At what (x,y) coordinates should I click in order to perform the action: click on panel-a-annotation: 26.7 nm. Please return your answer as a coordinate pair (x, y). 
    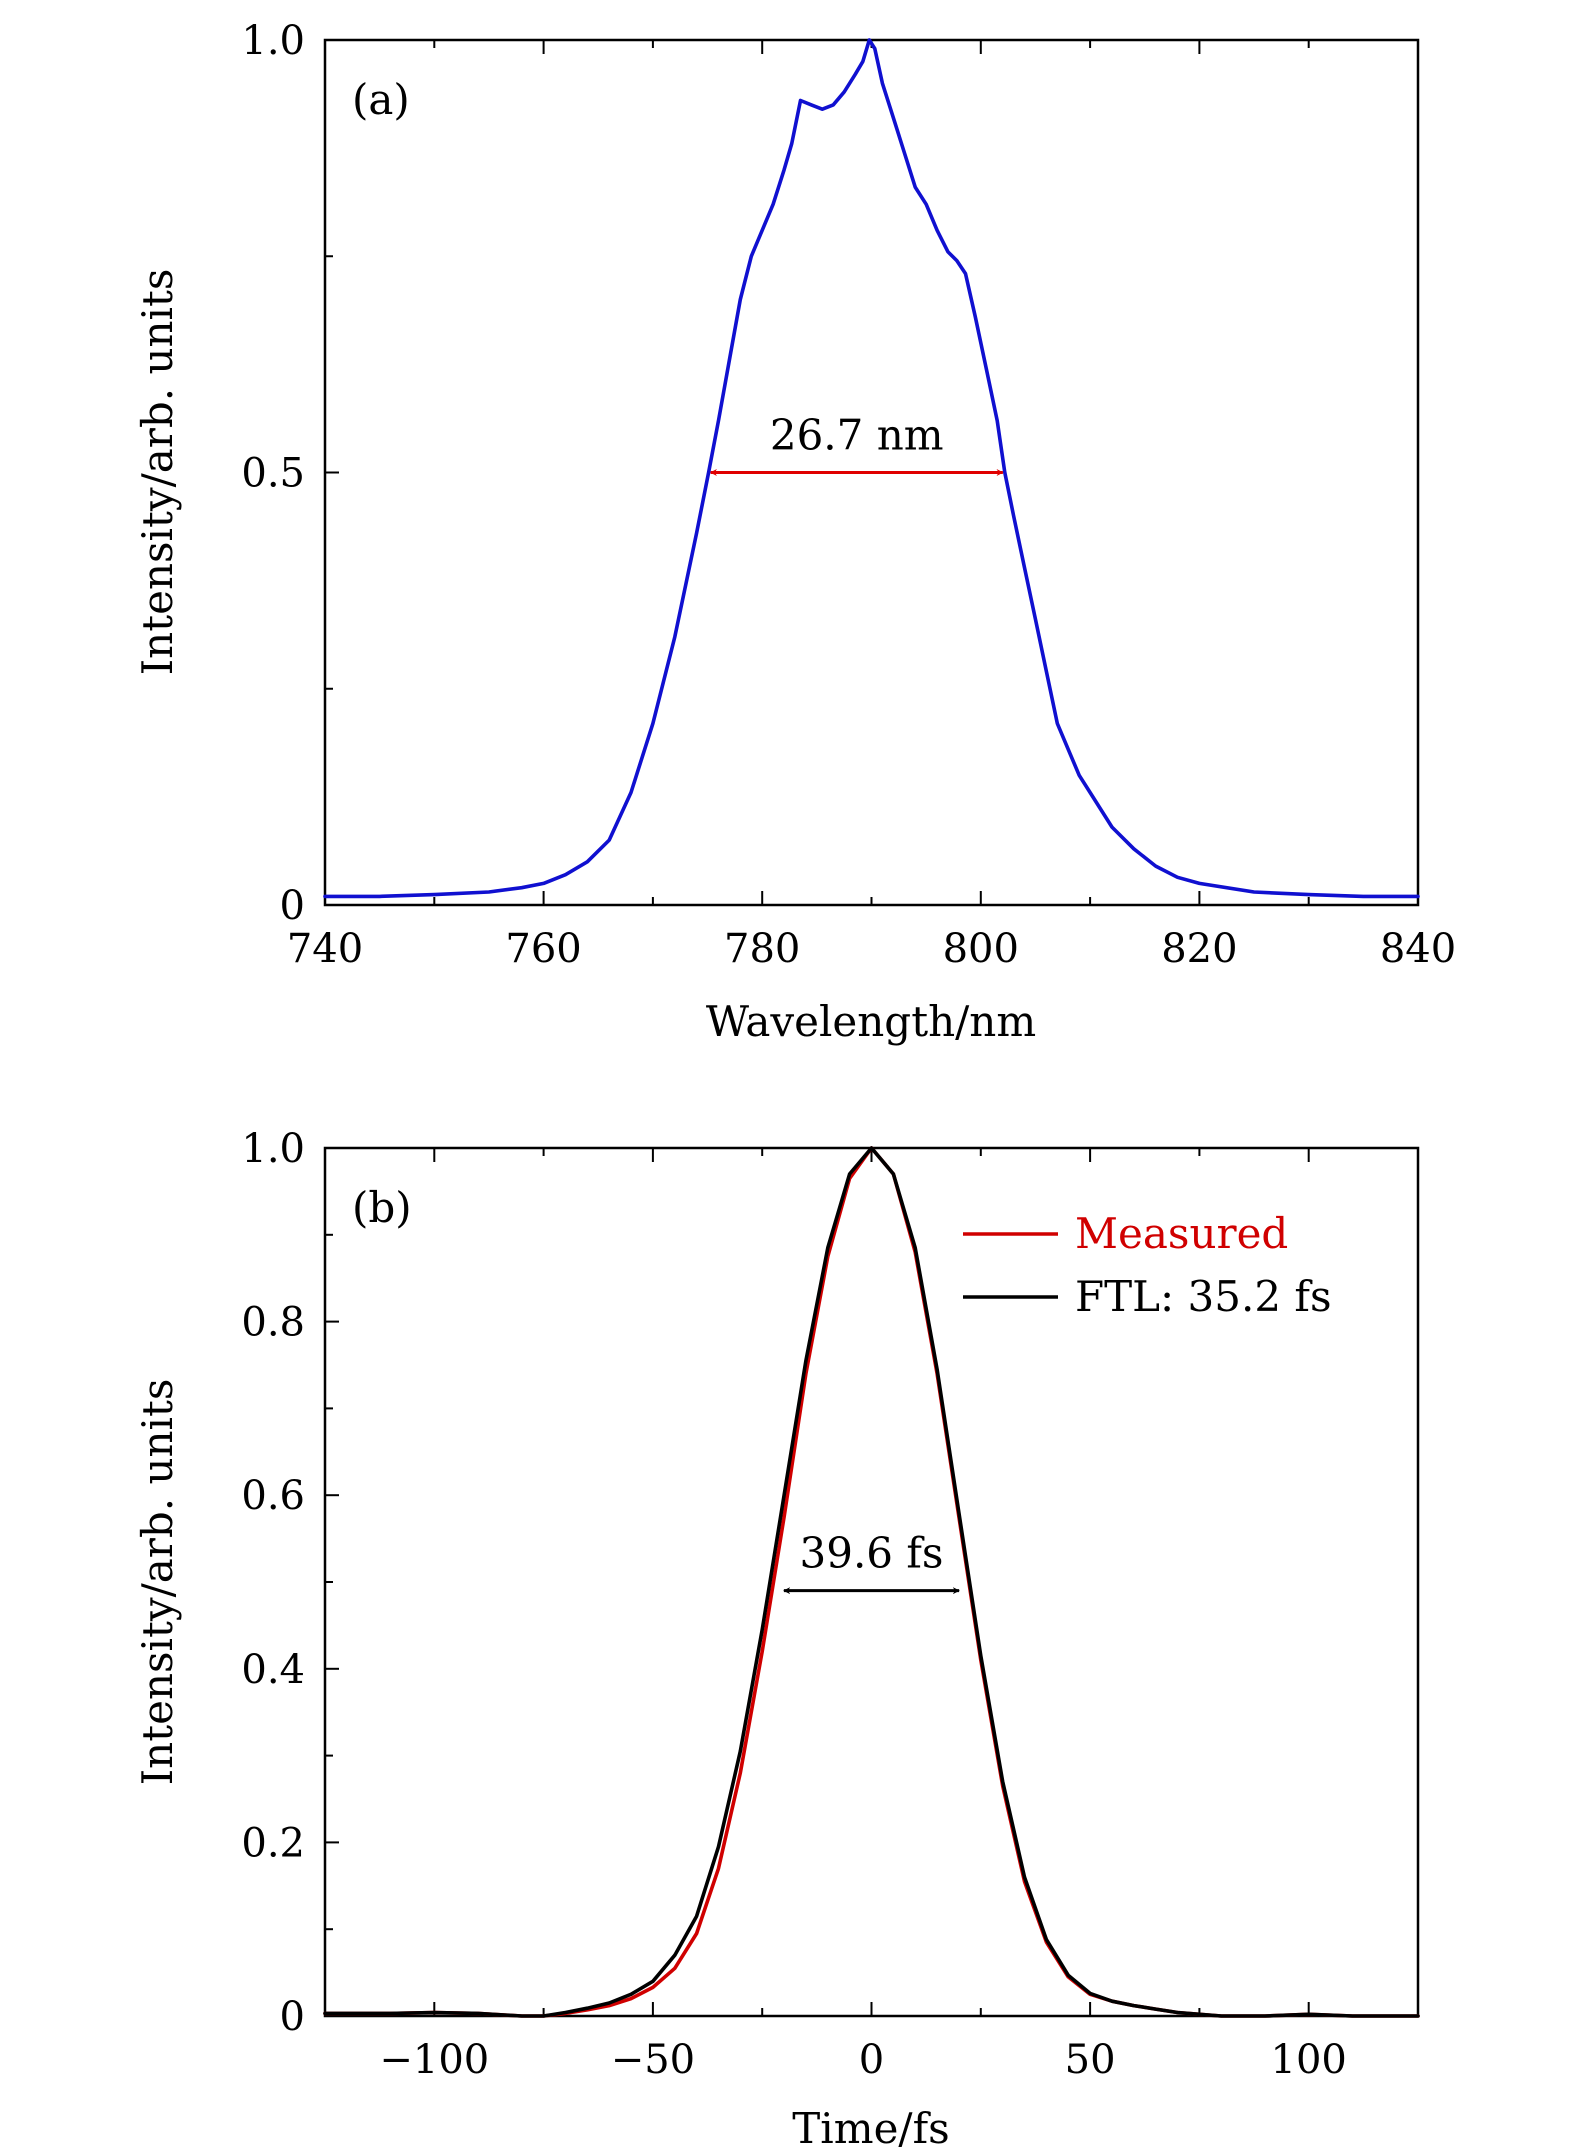
    Looking at the image, I should click on (856, 443).